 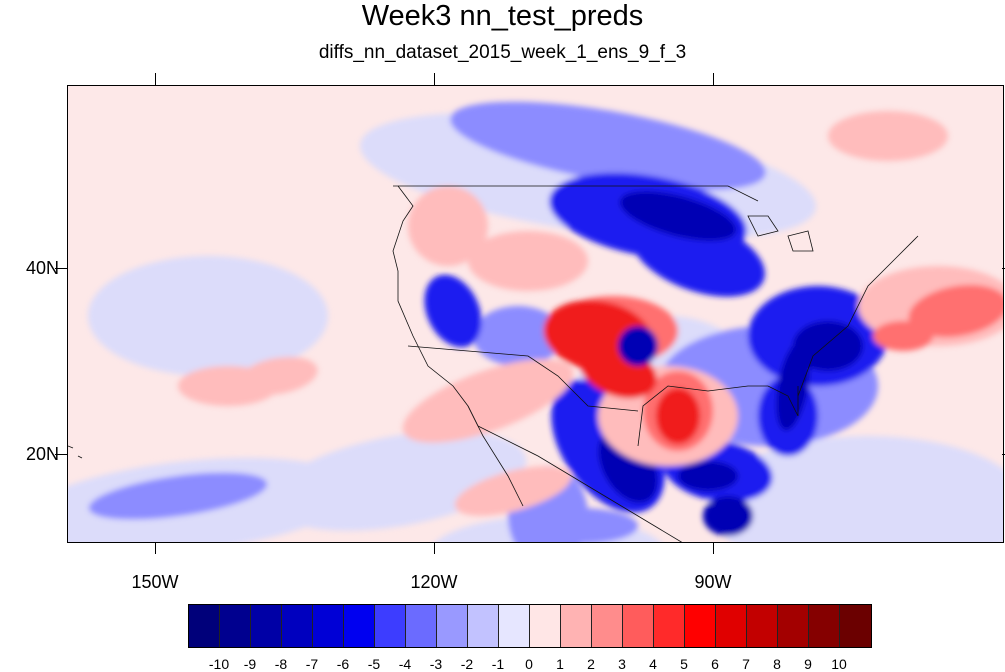 What do you see at coordinates (467, 664) in the screenshot?
I see `colorbar-tick-label: -2` at bounding box center [467, 664].